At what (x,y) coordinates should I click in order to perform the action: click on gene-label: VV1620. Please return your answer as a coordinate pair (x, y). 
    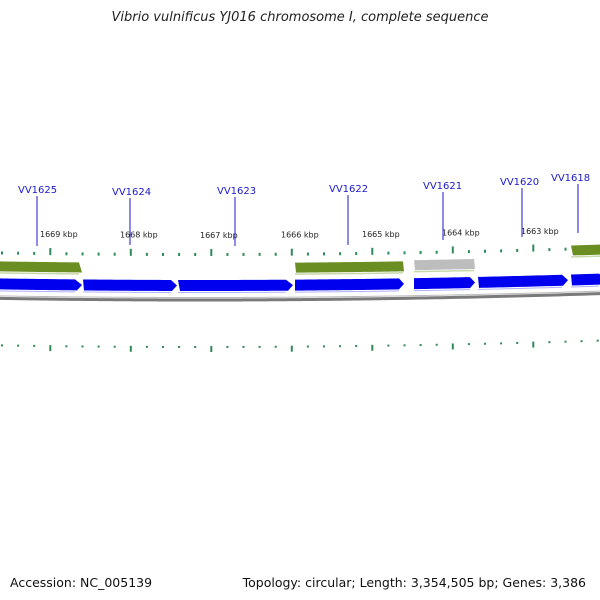
    Looking at the image, I should click on (519, 182).